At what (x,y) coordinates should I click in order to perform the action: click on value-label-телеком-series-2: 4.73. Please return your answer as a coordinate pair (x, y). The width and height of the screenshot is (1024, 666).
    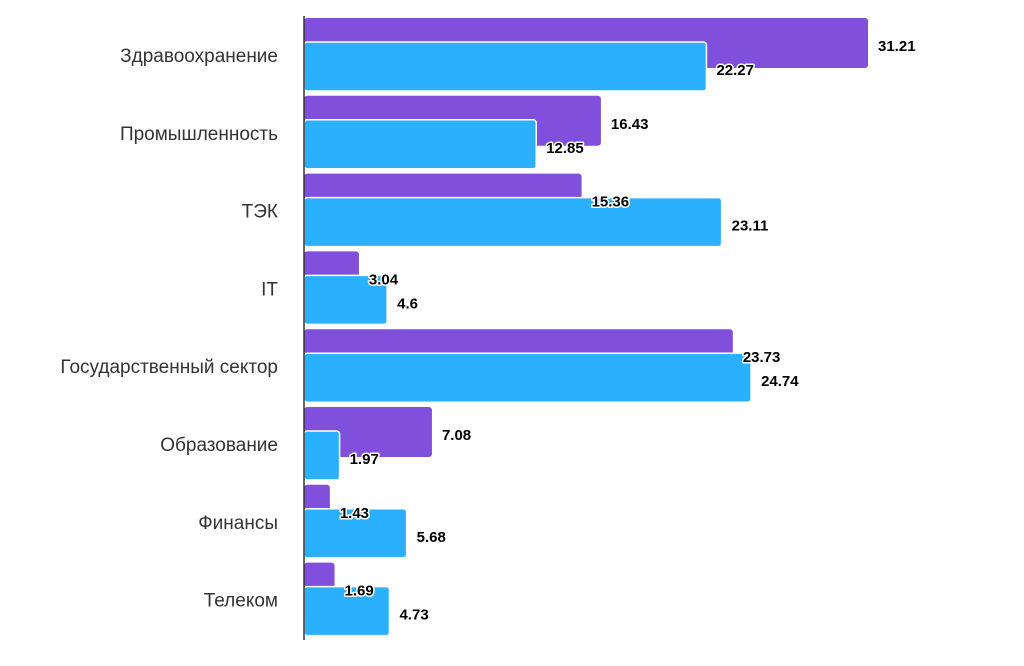
    Looking at the image, I should click on (413, 615).